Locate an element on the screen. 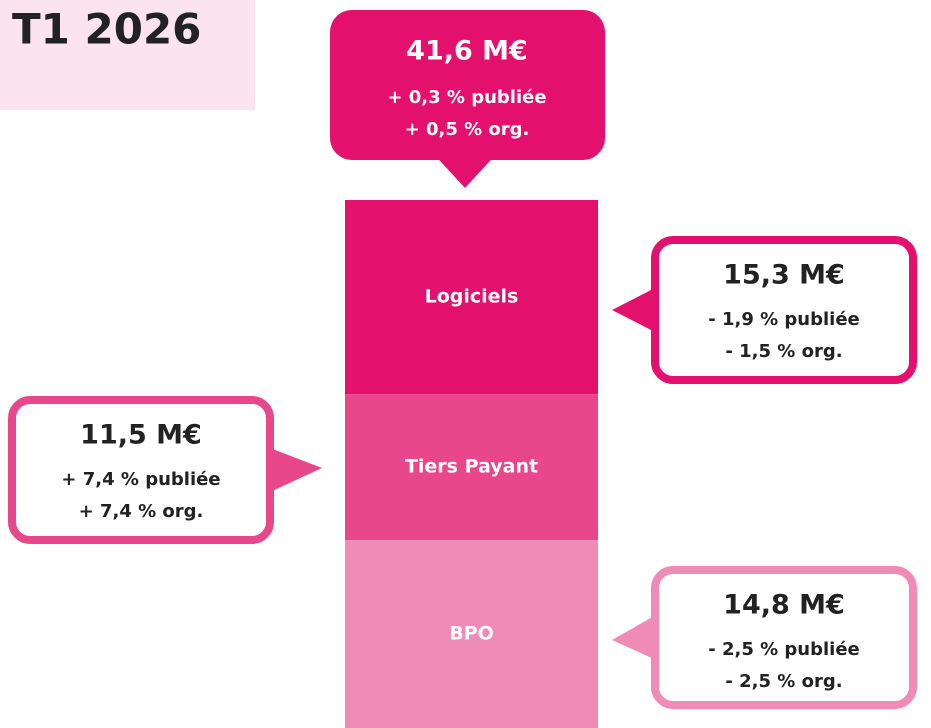 This screenshot has width=931, height=728. title-box is located at coordinates (127, 55).